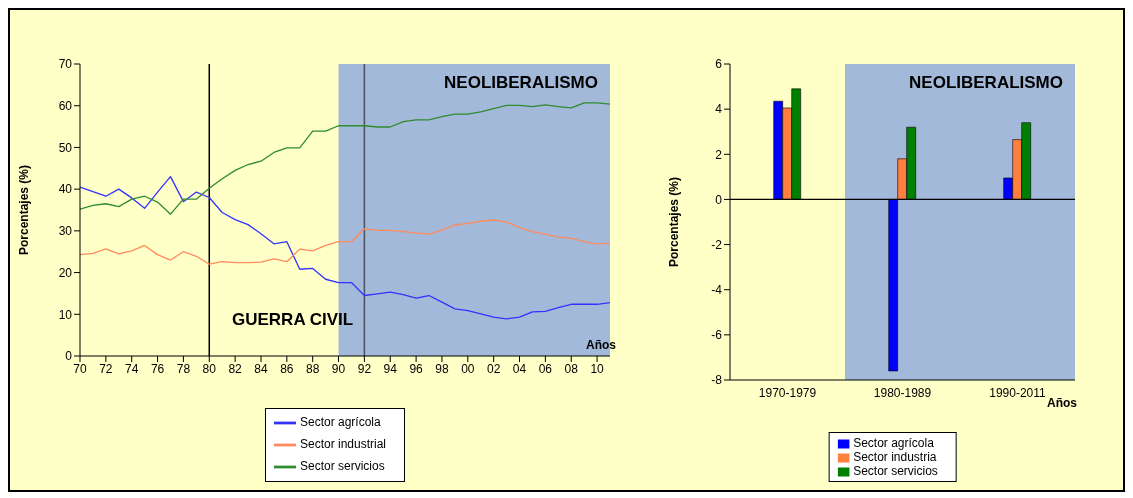  I want to click on y-tick-label: 20, so click(65, 272).